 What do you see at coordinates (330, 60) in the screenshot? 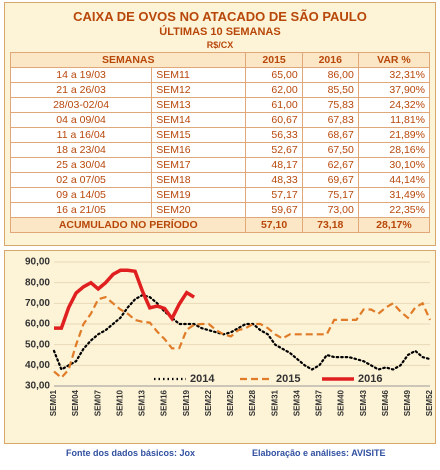
I see `column-header: 2016` at bounding box center [330, 60].